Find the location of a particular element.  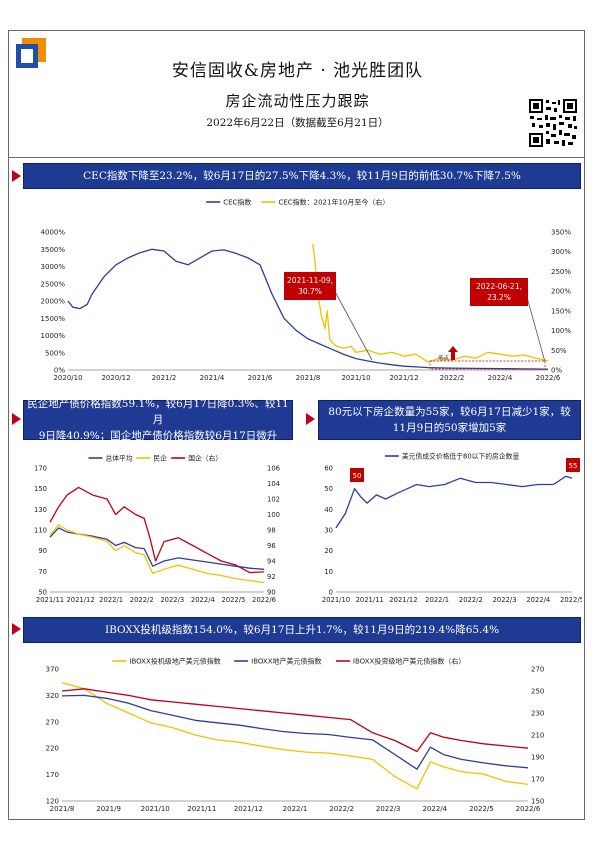

y-right-tick-label: 200% is located at coordinates (561, 292).